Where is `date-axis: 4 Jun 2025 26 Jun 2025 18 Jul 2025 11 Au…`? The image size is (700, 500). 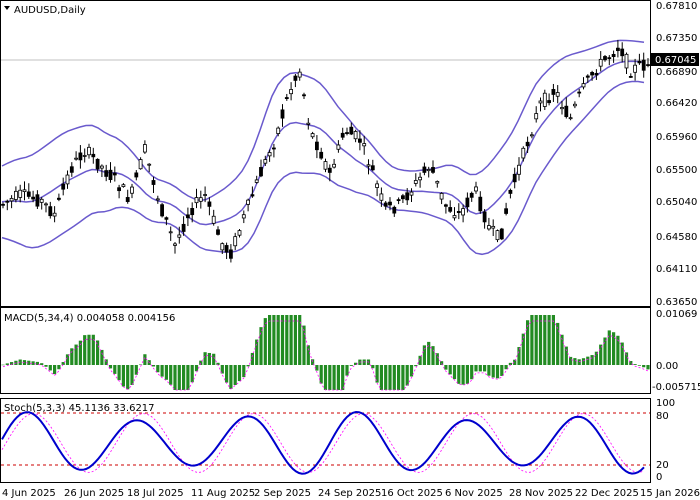
date-axis: 4 Jun 2025 26 Jun 2025 18 Jul 2025 11 Au… is located at coordinates (351, 493).